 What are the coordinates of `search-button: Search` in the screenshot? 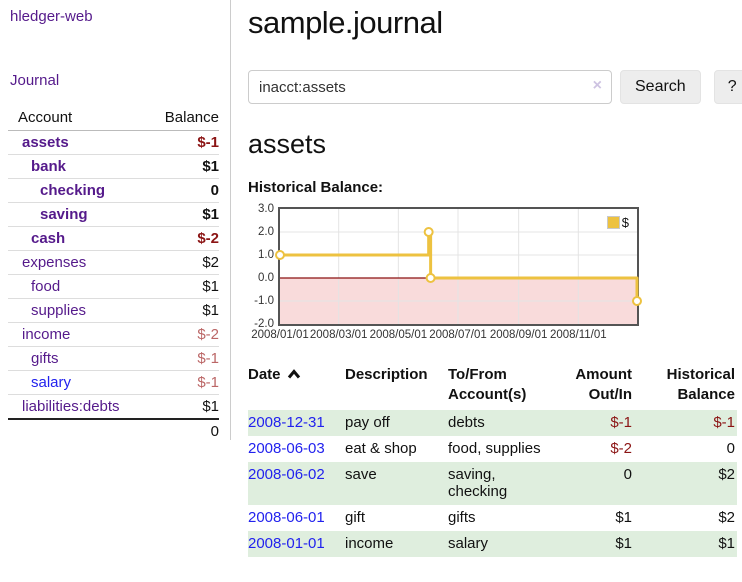 It's located at (660, 87).